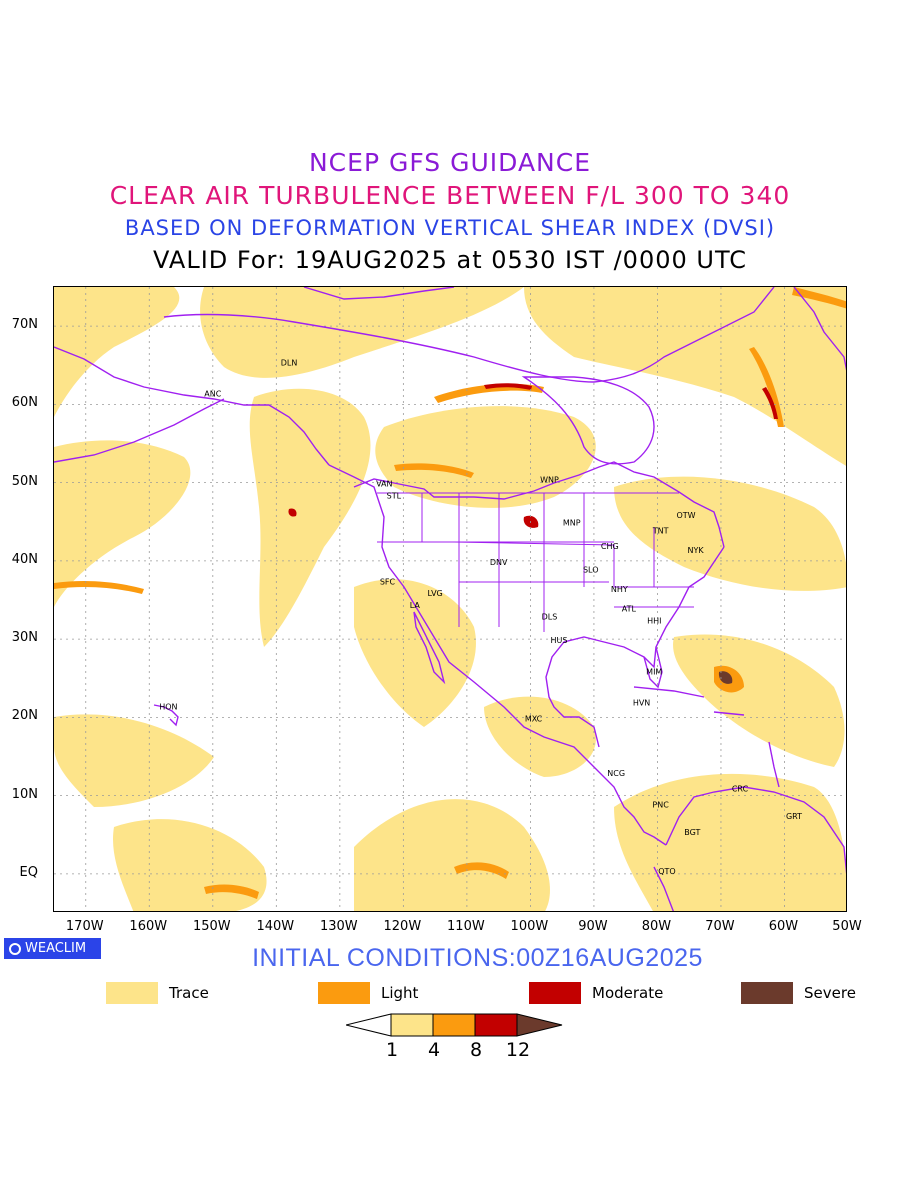 This screenshot has width=900, height=1200. What do you see at coordinates (572, 523) in the screenshot?
I see `station-label: MNP` at bounding box center [572, 523].